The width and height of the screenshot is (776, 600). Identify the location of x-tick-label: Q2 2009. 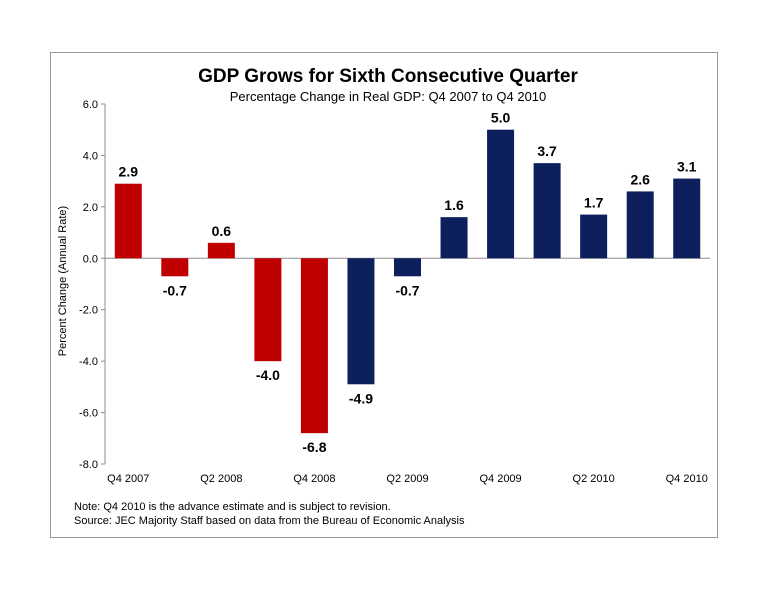
(407, 479).